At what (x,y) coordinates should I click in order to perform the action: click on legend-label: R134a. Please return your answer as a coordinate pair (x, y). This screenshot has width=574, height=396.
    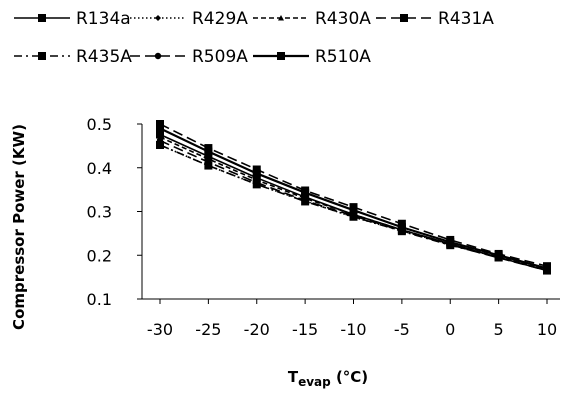
    Looking at the image, I should click on (103, 19).